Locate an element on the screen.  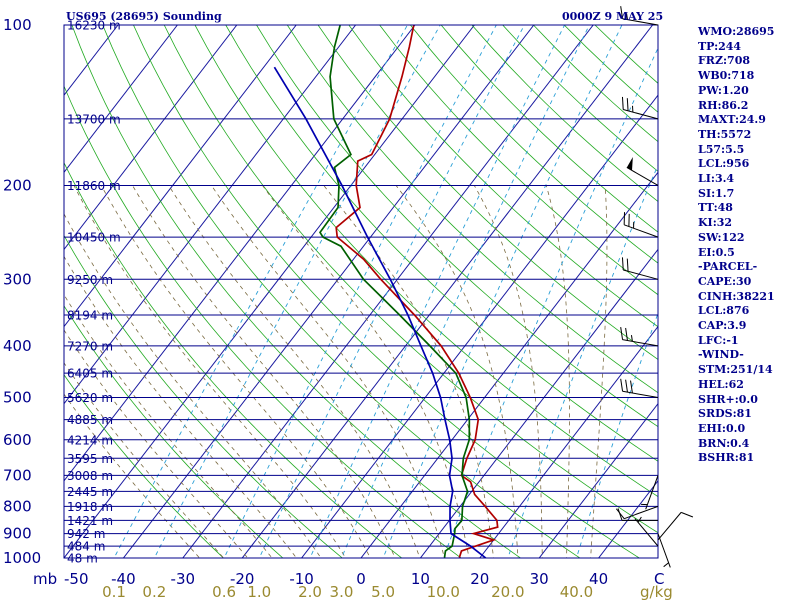
temperature-unit-label: C is located at coordinates (659, 579).